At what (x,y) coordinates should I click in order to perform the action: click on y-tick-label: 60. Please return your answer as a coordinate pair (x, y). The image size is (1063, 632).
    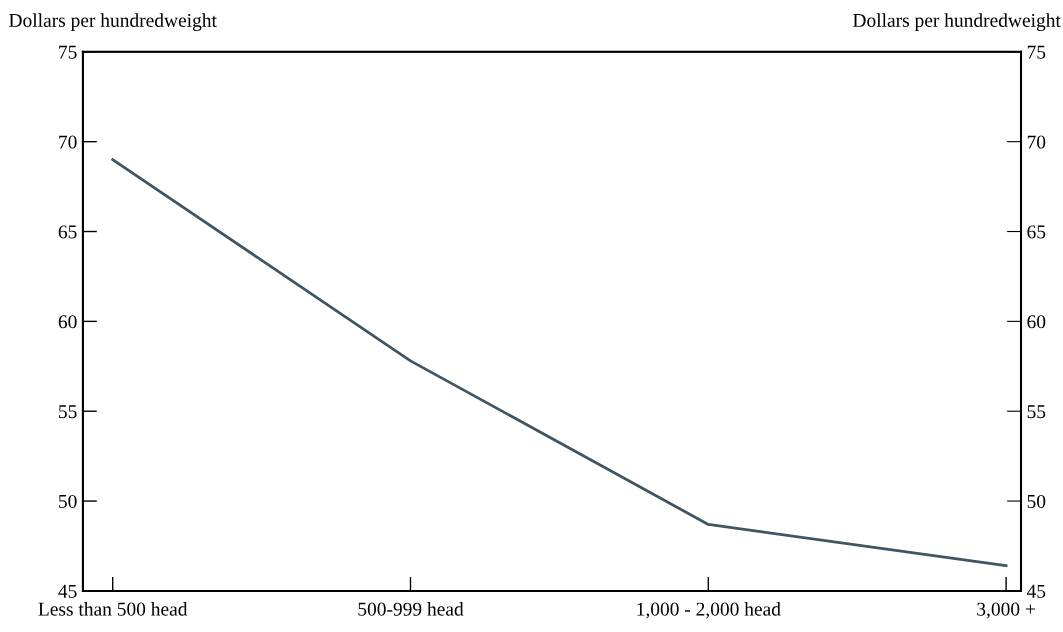
    Looking at the image, I should click on (67, 322).